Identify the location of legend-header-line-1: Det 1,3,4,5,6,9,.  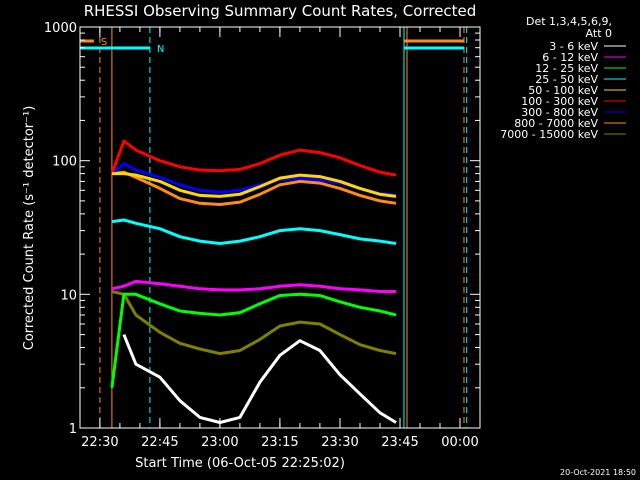
(569, 21).